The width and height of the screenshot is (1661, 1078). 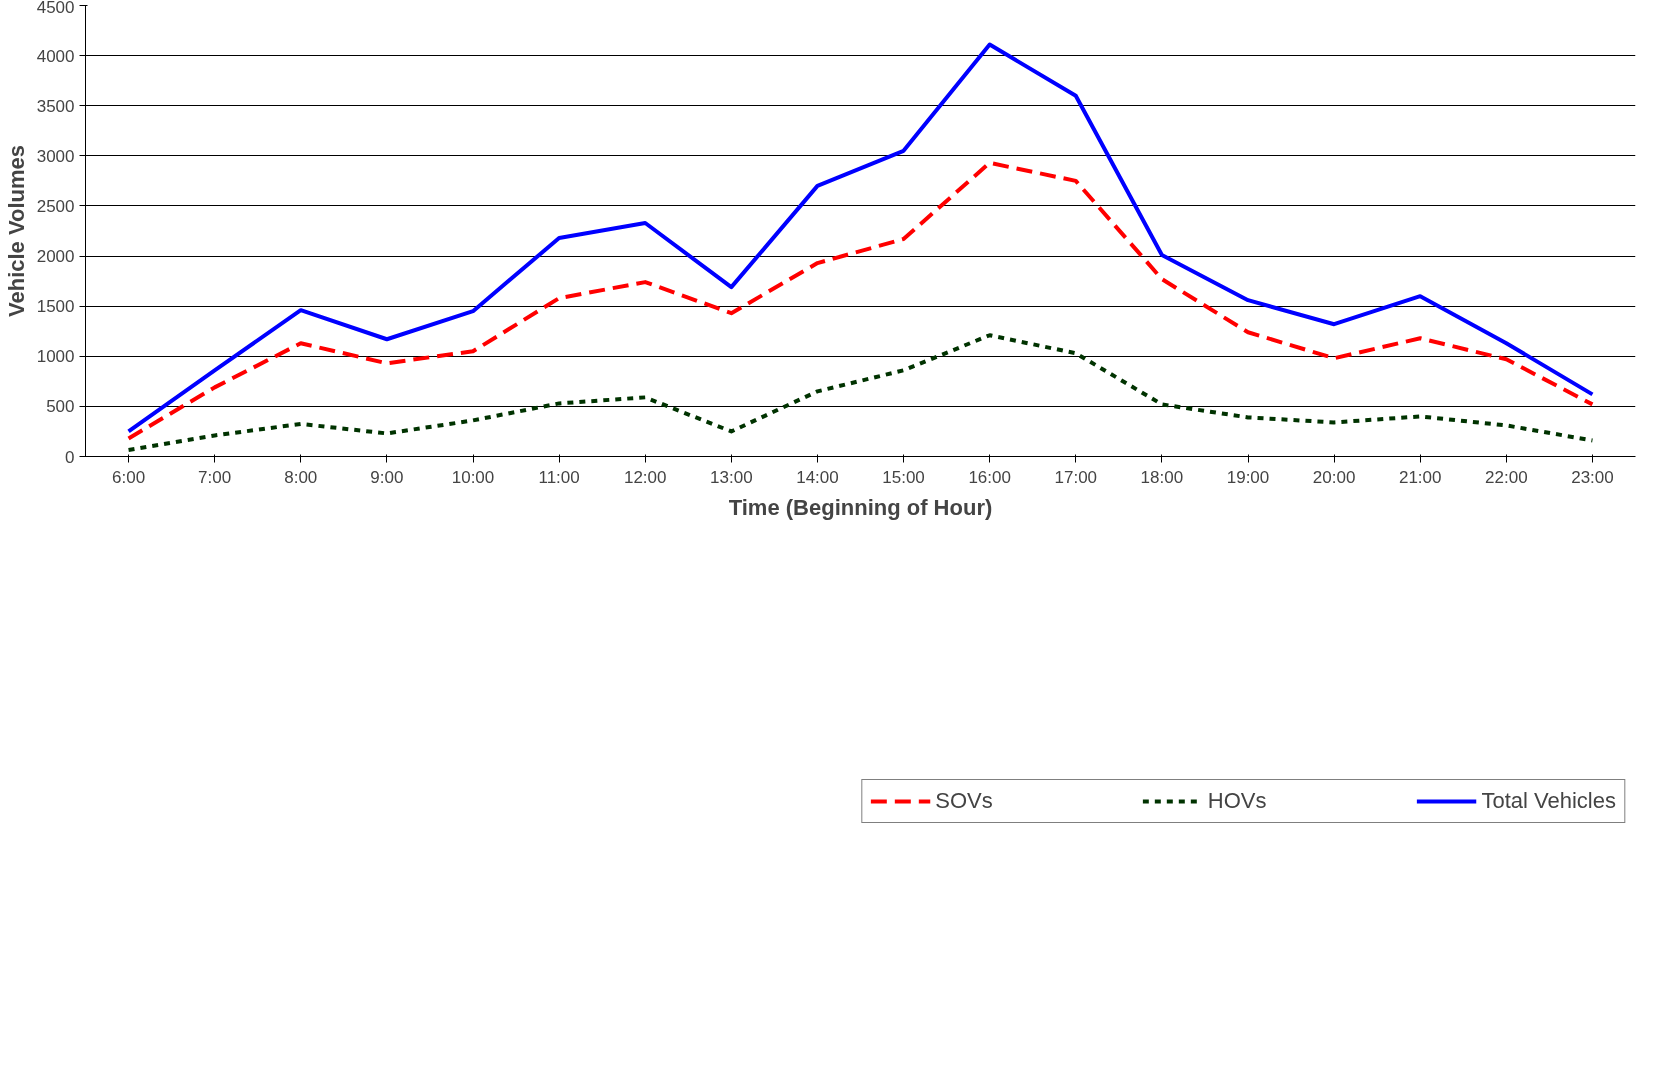 What do you see at coordinates (860, 392) in the screenshot?
I see `line-series` at bounding box center [860, 392].